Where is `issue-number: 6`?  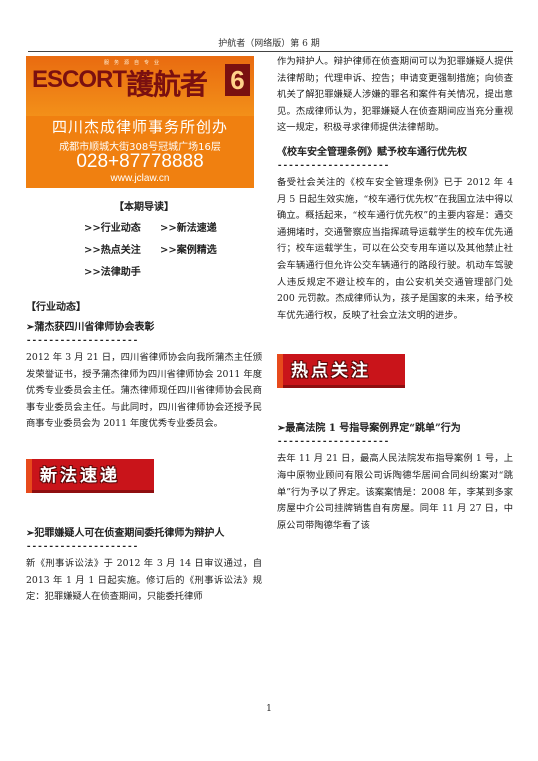
issue-number: 6 is located at coordinates (237, 80).